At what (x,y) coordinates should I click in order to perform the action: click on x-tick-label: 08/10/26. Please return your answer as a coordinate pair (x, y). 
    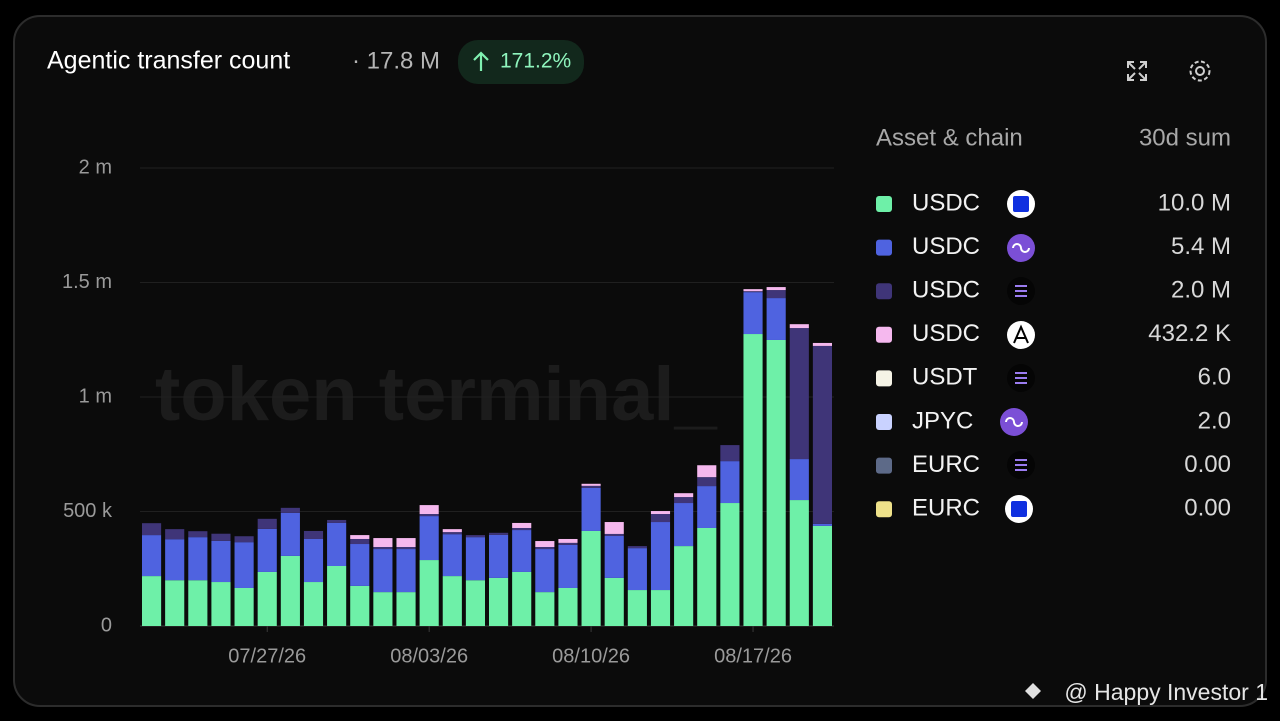
    Looking at the image, I should click on (591, 656).